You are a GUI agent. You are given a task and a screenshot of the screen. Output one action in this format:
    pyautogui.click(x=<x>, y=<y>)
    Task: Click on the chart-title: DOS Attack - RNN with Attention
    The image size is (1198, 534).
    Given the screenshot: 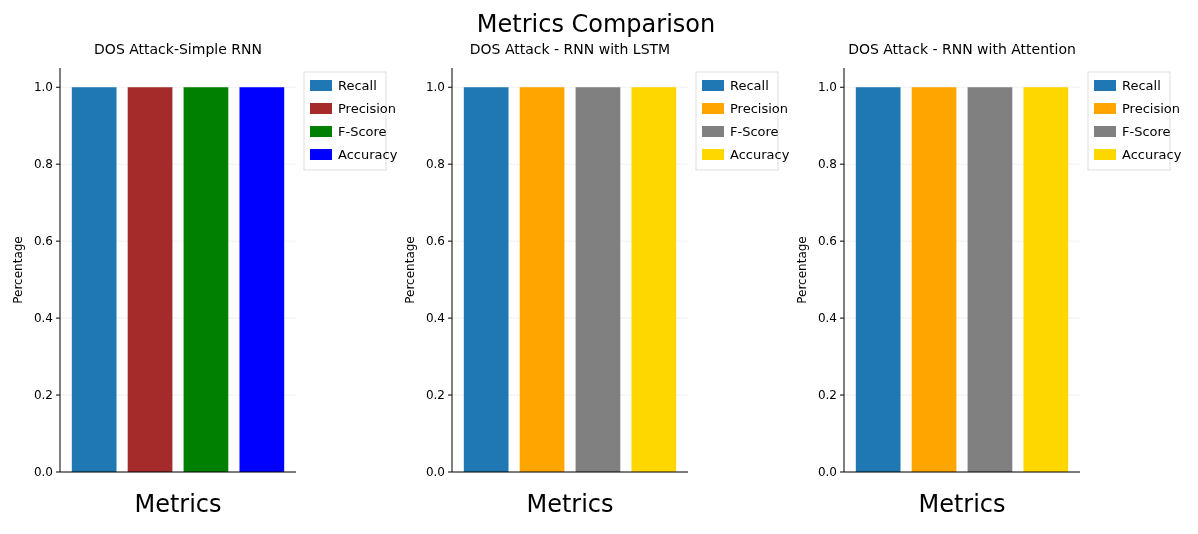 What is the action you would take?
    pyautogui.click(x=962, y=49)
    